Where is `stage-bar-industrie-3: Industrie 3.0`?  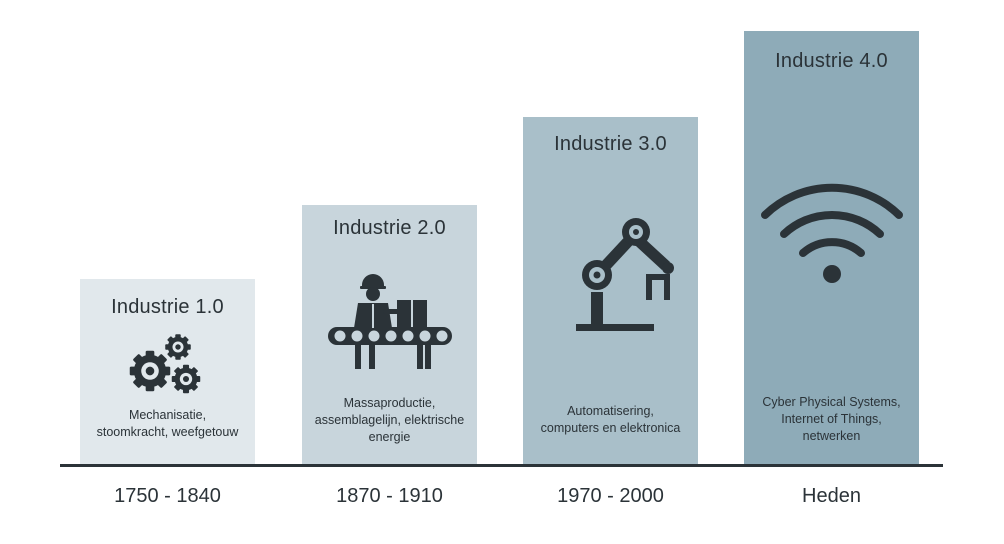 stage-bar-industrie-3: Industrie 3.0 is located at coordinates (610, 291).